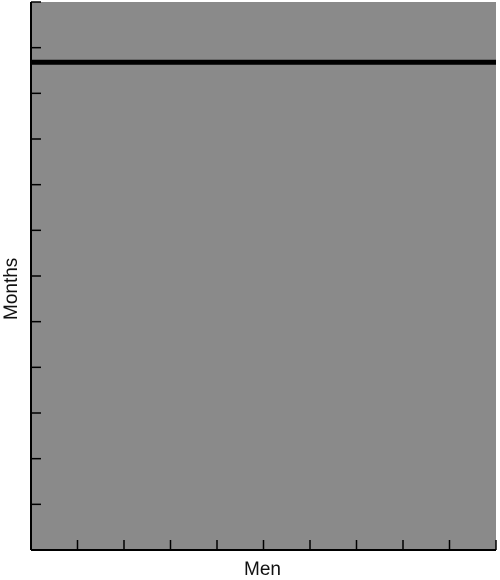 The height and width of the screenshot is (580, 500). What do you see at coordinates (11, 288) in the screenshot?
I see `y-axis-title: Months` at bounding box center [11, 288].